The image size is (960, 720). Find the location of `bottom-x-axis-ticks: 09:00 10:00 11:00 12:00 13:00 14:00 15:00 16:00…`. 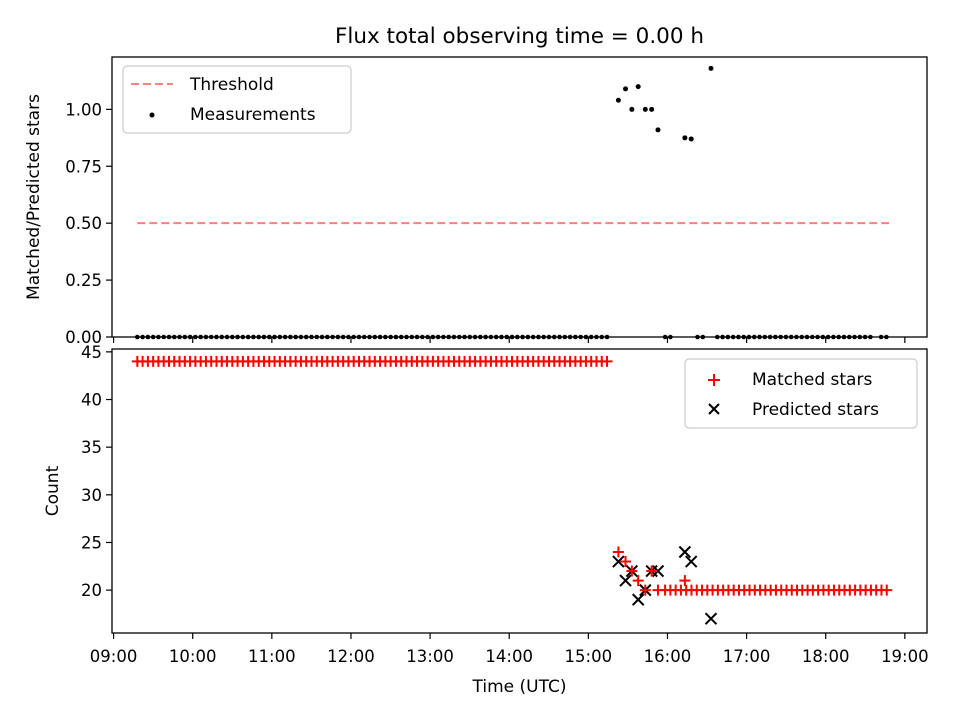

bottom-x-axis-ticks: 09:00 10:00 11:00 12:00 13:00 14:00 15:00 16:00… is located at coordinates (509, 649).